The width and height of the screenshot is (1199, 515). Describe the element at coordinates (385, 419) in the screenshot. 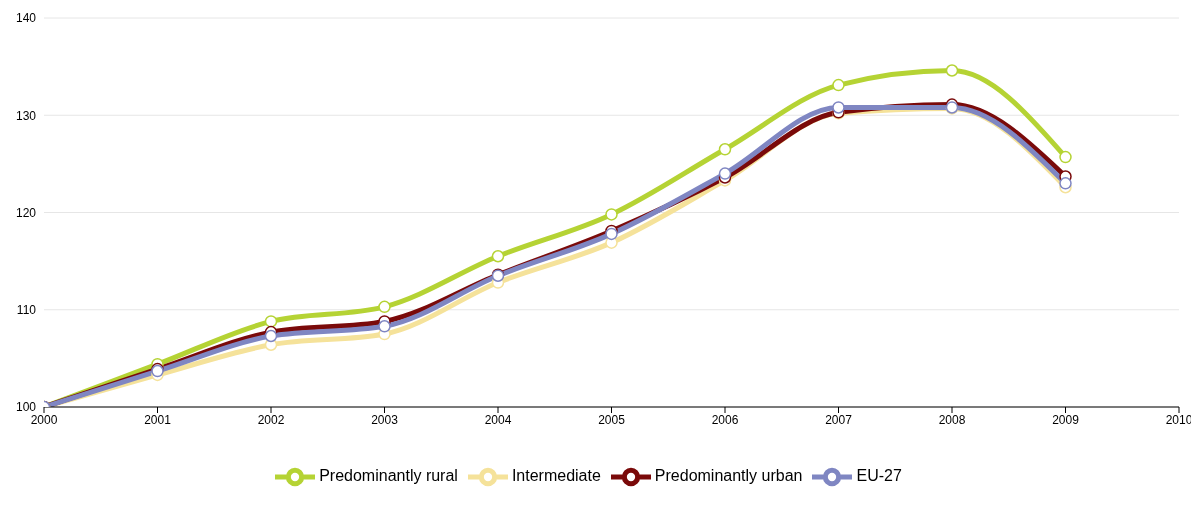

I see `x-tick-label: 2003` at that location.